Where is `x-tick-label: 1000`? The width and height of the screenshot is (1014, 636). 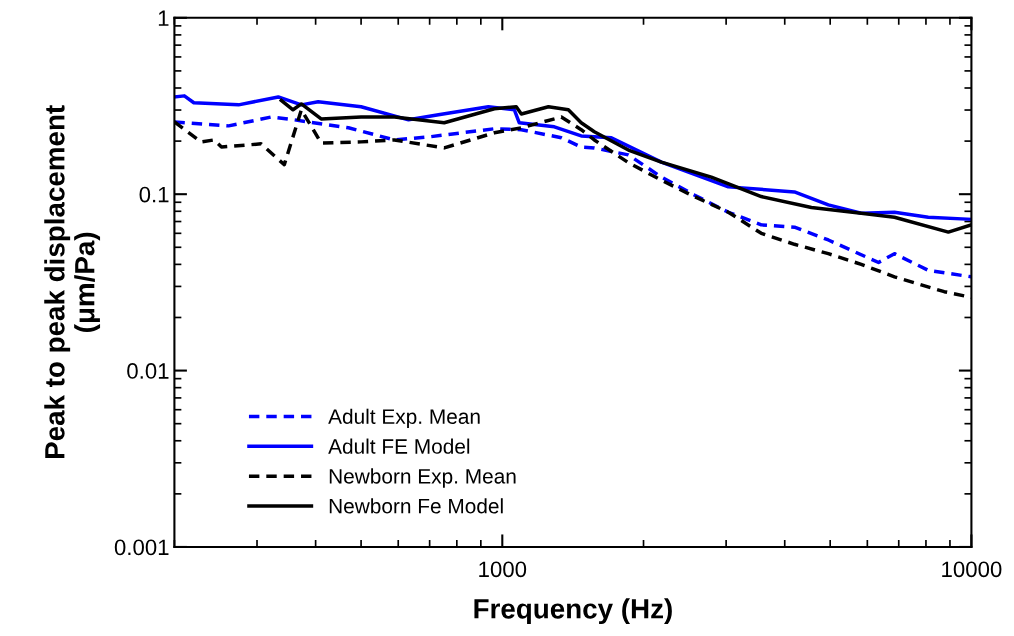 x-tick-label: 1000 is located at coordinates (503, 569).